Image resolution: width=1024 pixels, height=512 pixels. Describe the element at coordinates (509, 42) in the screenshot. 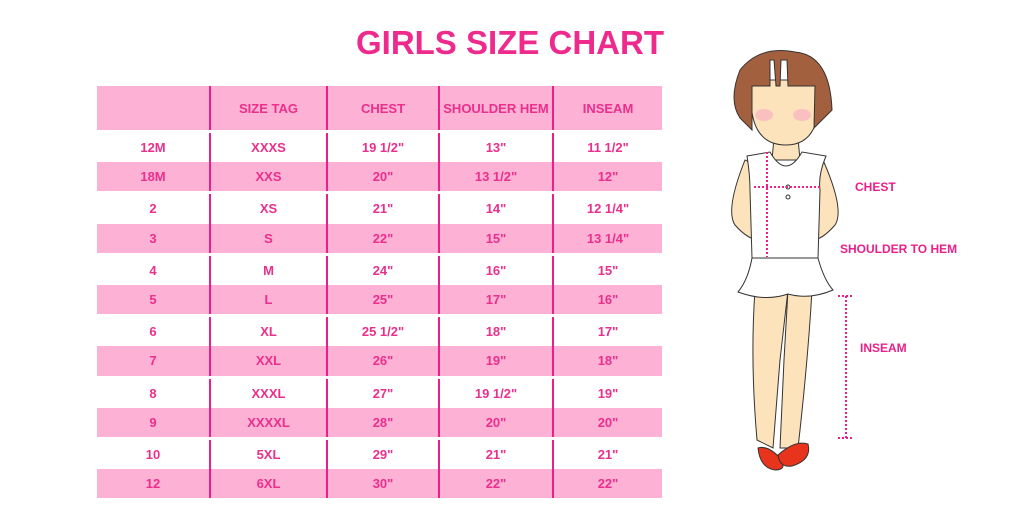

I see `page-title: GIRLS SIZE CHART` at that location.